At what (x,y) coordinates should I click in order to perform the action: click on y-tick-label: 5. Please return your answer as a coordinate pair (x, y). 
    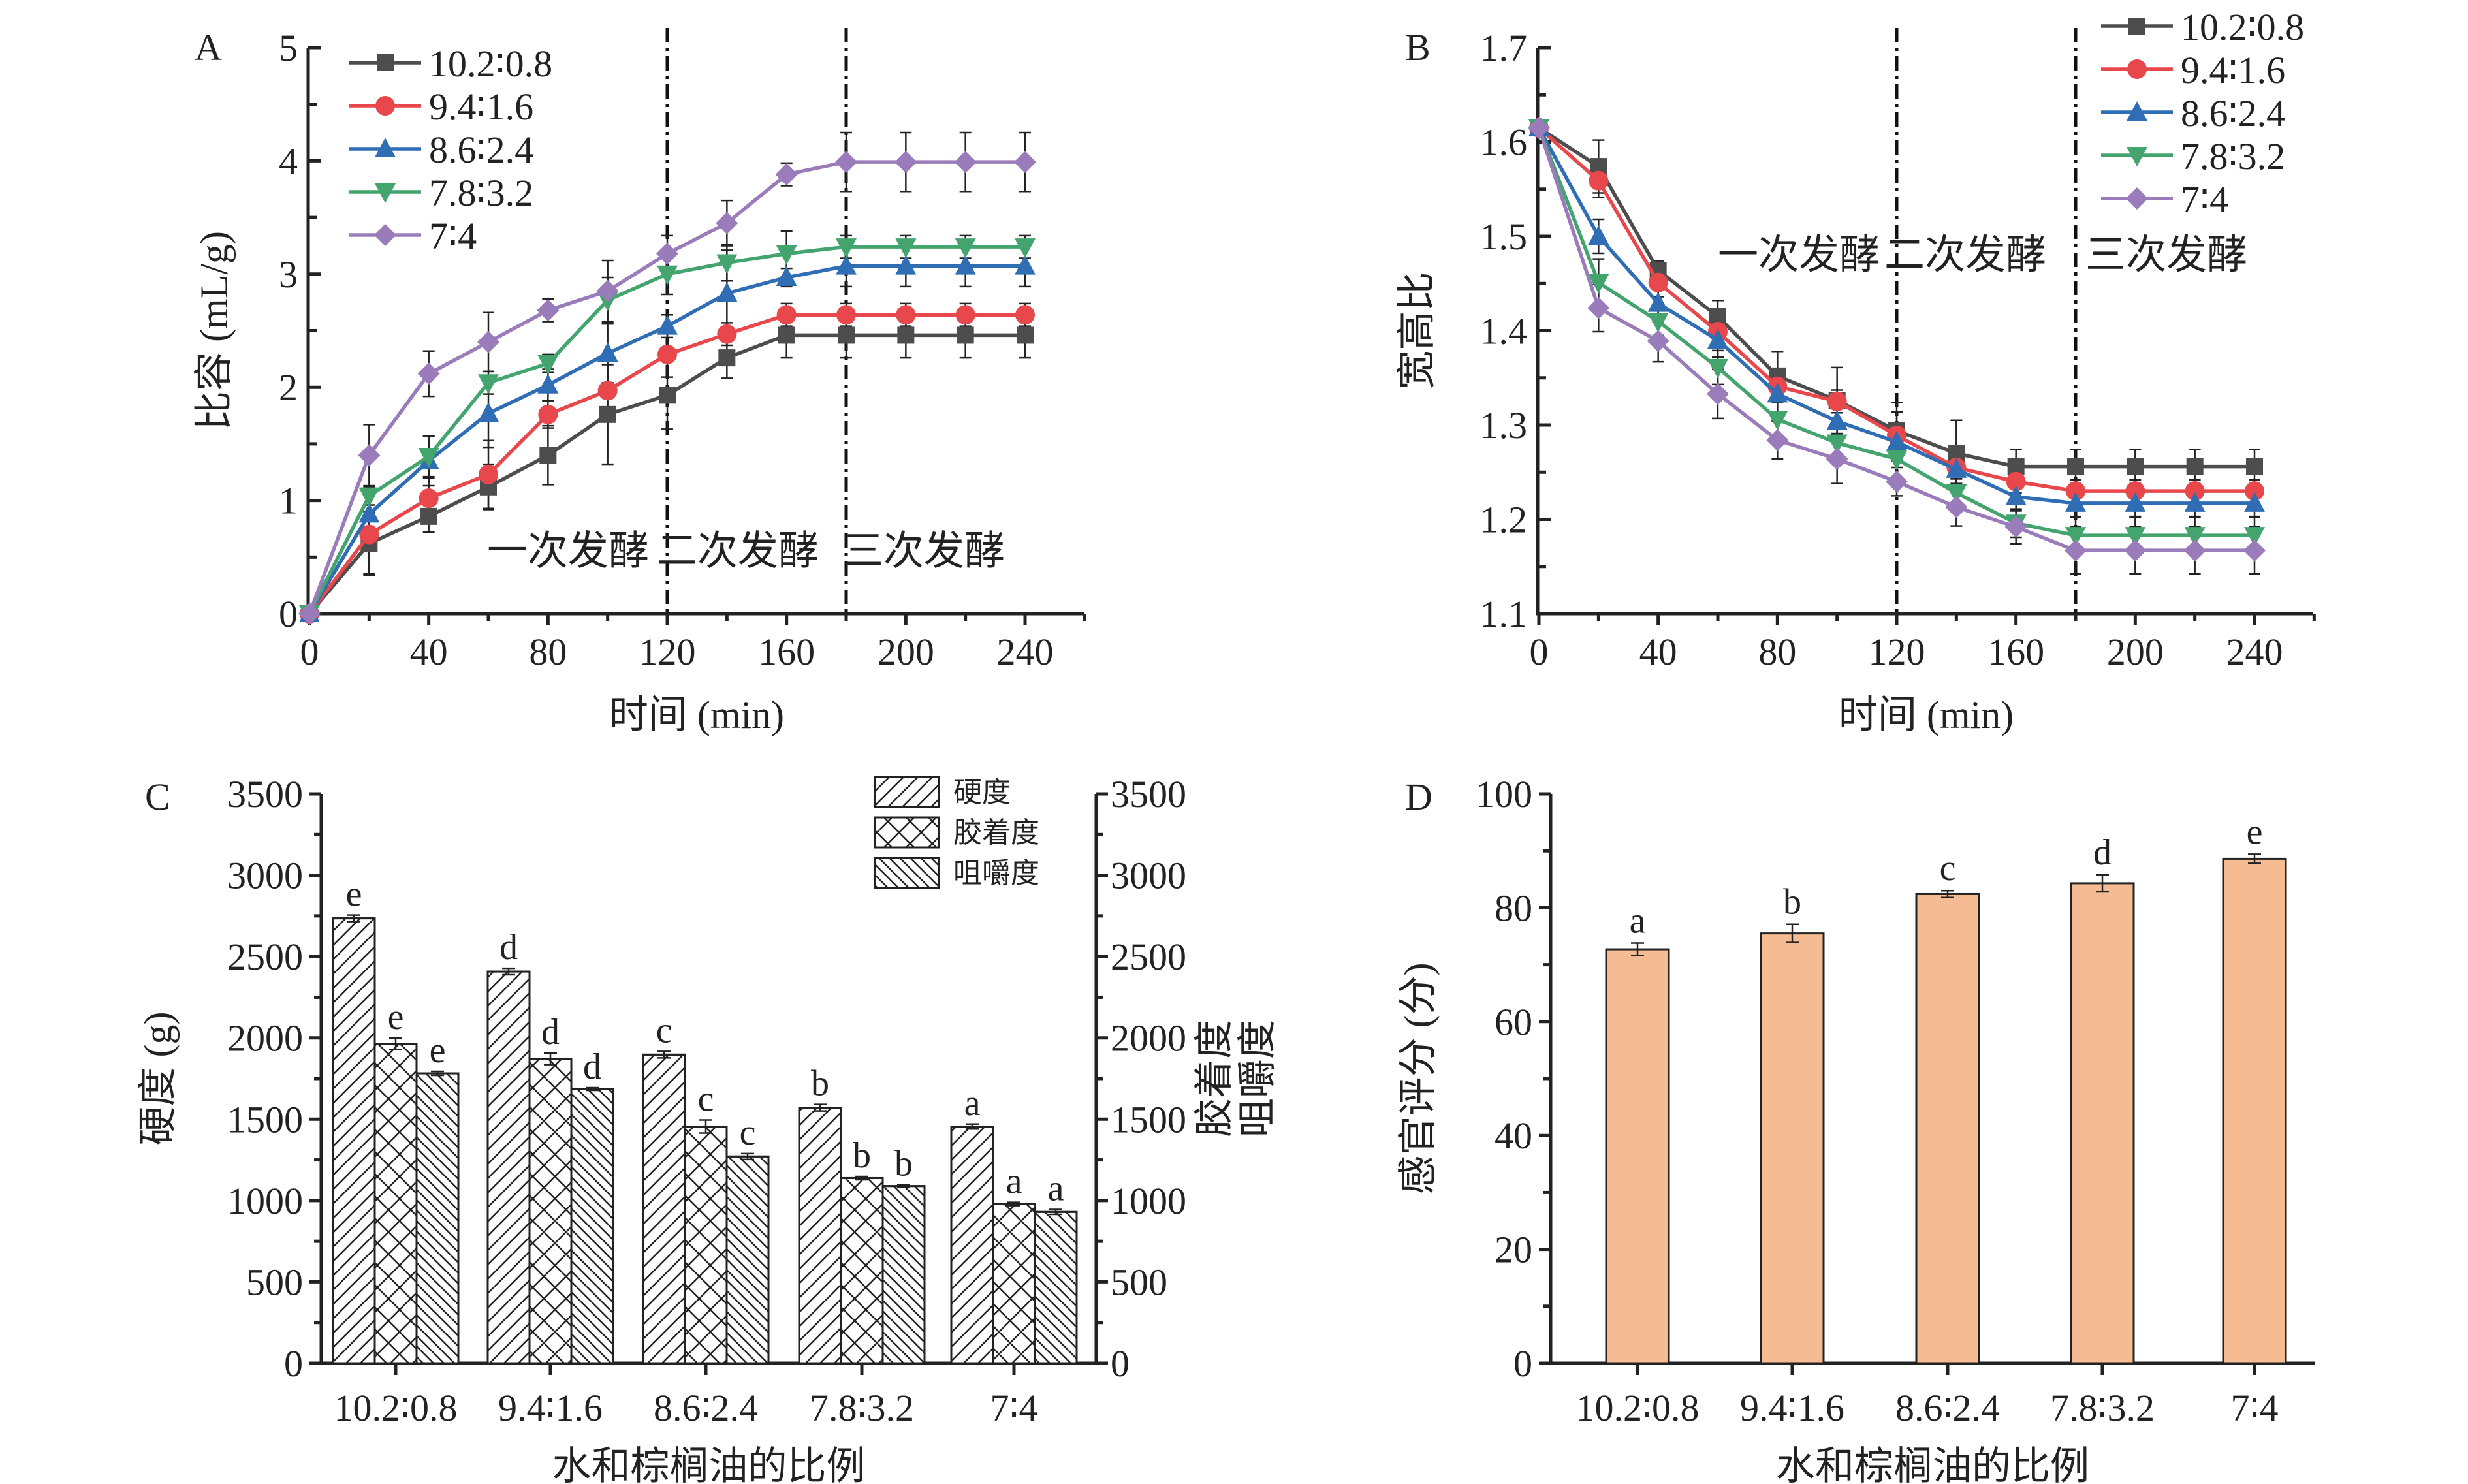
    Looking at the image, I should click on (288, 48).